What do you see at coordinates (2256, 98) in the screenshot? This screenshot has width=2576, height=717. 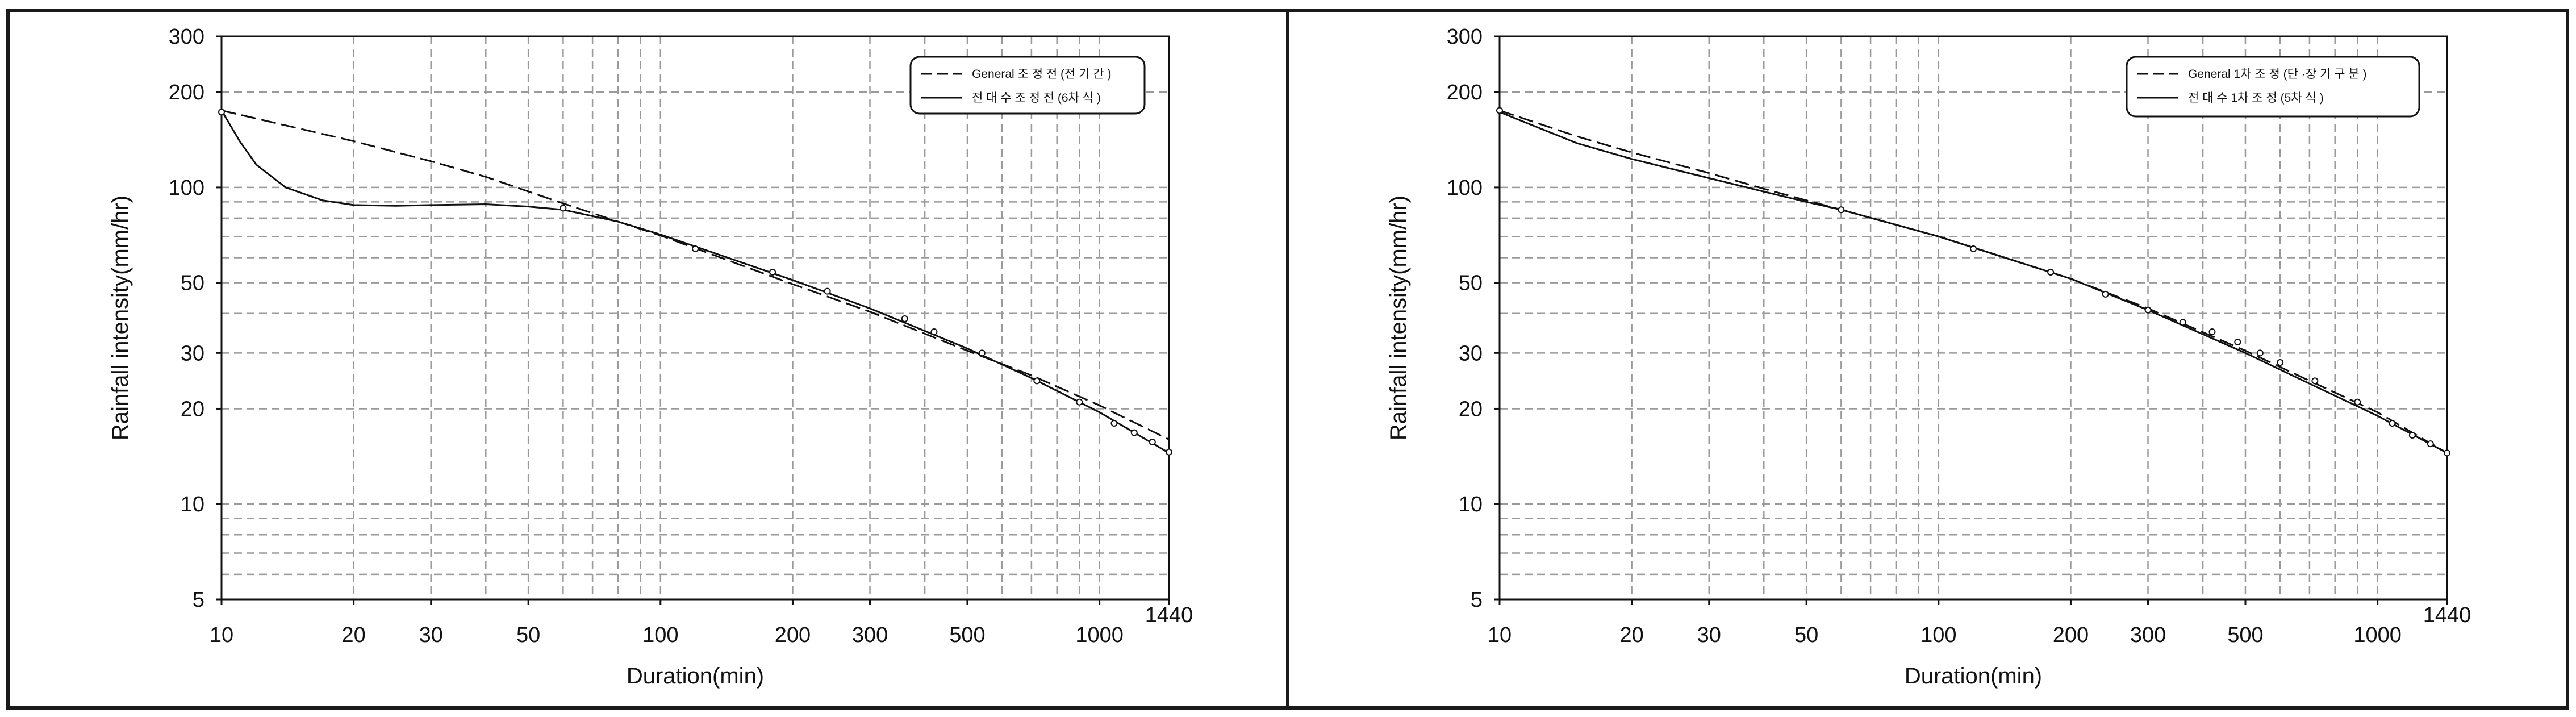 I see `legend-label: 전 대 수 1차 조 정 (5차 식 )` at bounding box center [2256, 98].